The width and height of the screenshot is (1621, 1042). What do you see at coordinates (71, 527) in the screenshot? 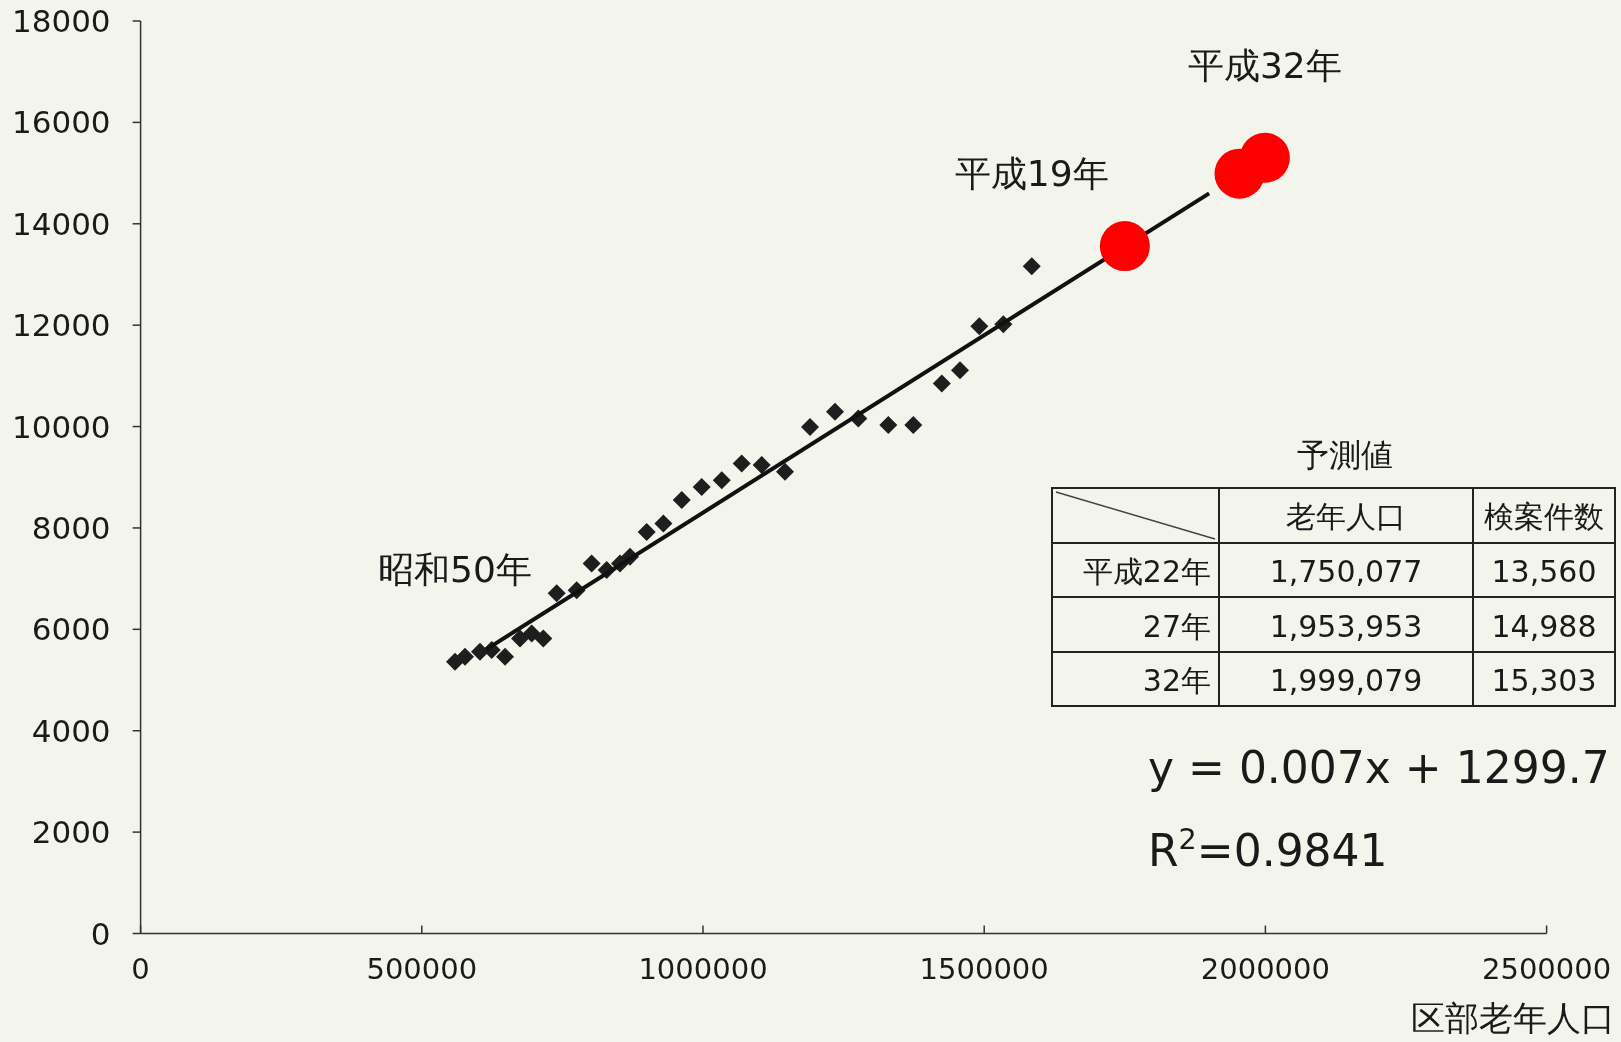
I see `y-tick-label: 8000` at bounding box center [71, 527].